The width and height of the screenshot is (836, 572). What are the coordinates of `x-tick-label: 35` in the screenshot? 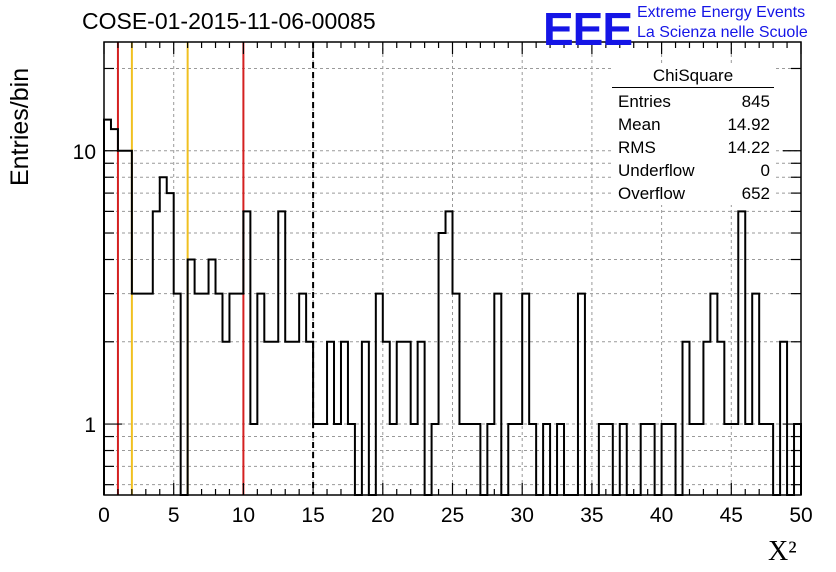 It's located at (591, 515).